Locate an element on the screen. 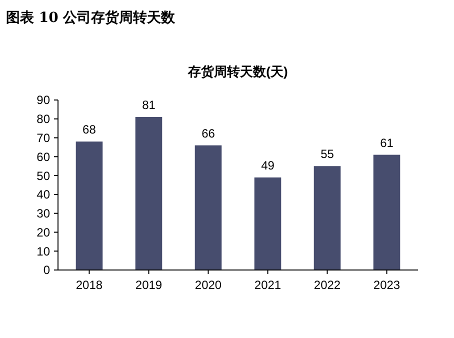 This screenshot has height=338, width=454. y-tick-label: 30 is located at coordinates (43, 213).